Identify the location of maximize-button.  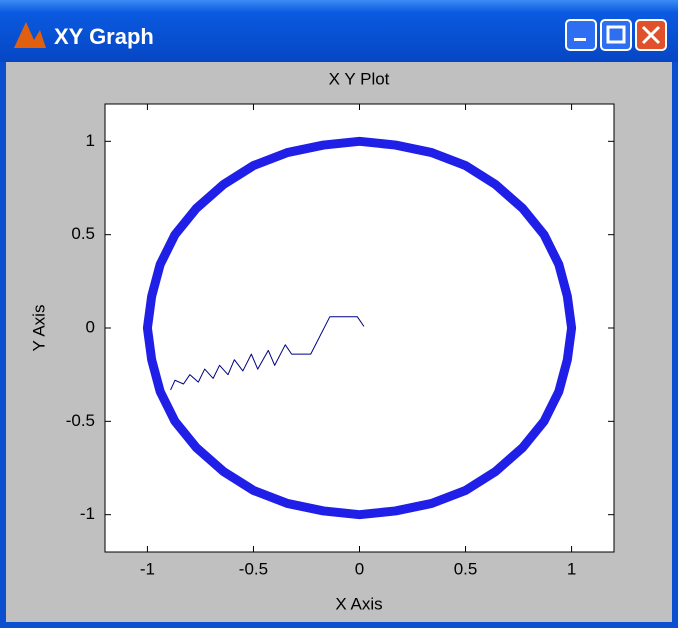
(616, 35).